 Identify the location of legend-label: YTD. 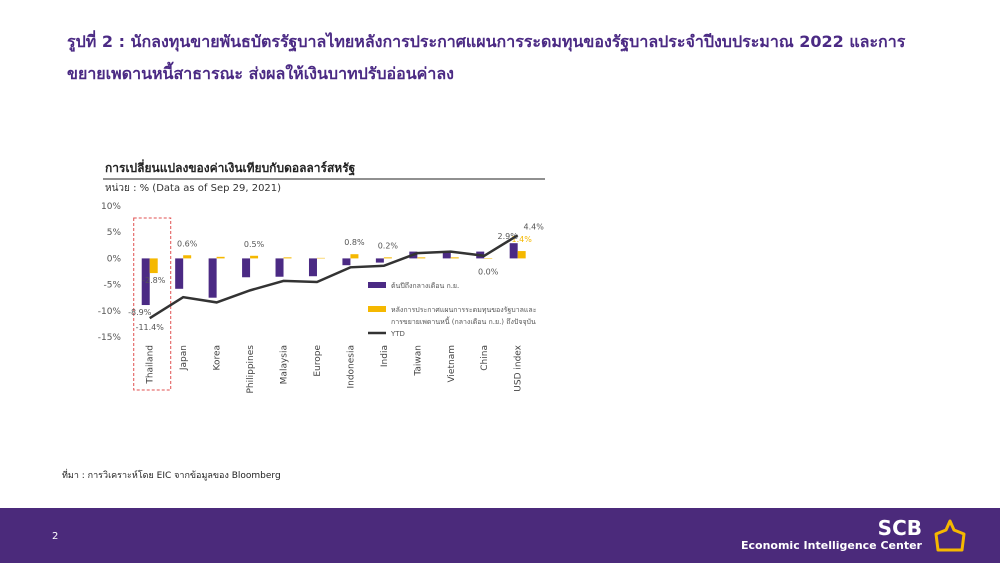
(397, 334).